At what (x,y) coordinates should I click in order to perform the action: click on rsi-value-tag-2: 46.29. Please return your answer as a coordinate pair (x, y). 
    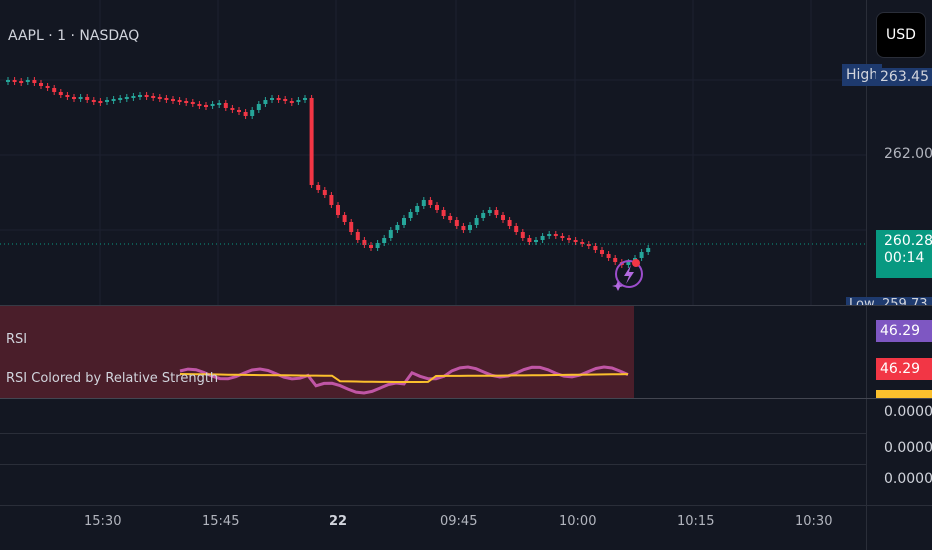
    Looking at the image, I should click on (904, 369).